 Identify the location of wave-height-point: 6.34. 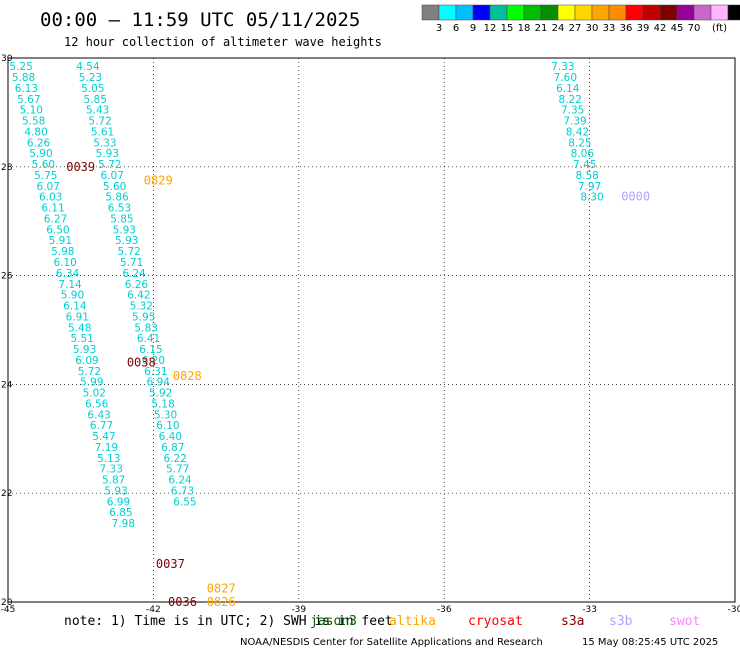
(68, 274).